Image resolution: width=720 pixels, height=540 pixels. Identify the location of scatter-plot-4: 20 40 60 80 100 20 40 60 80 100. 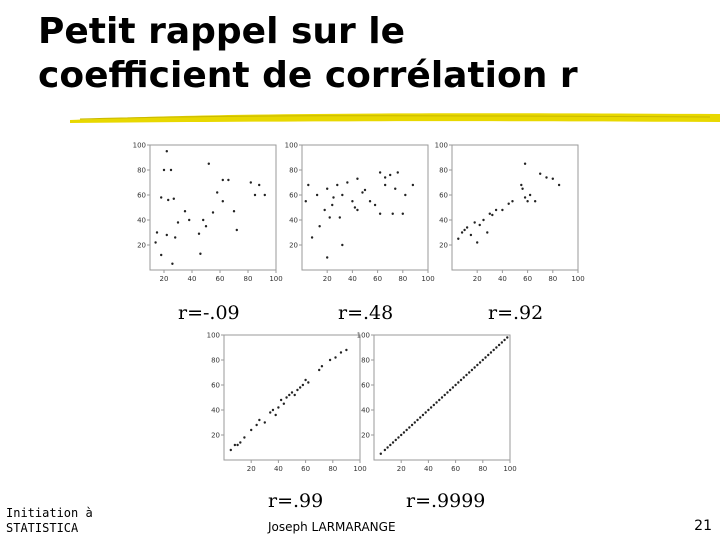
(287, 403).